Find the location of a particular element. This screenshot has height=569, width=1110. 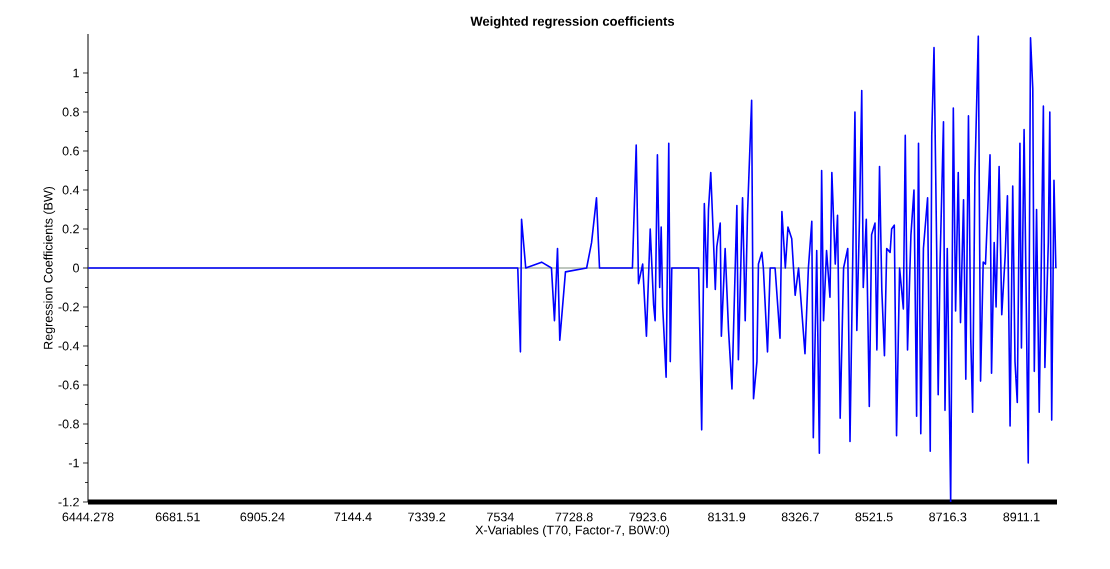

x-tick-label: 6681.51 is located at coordinates (177, 517).